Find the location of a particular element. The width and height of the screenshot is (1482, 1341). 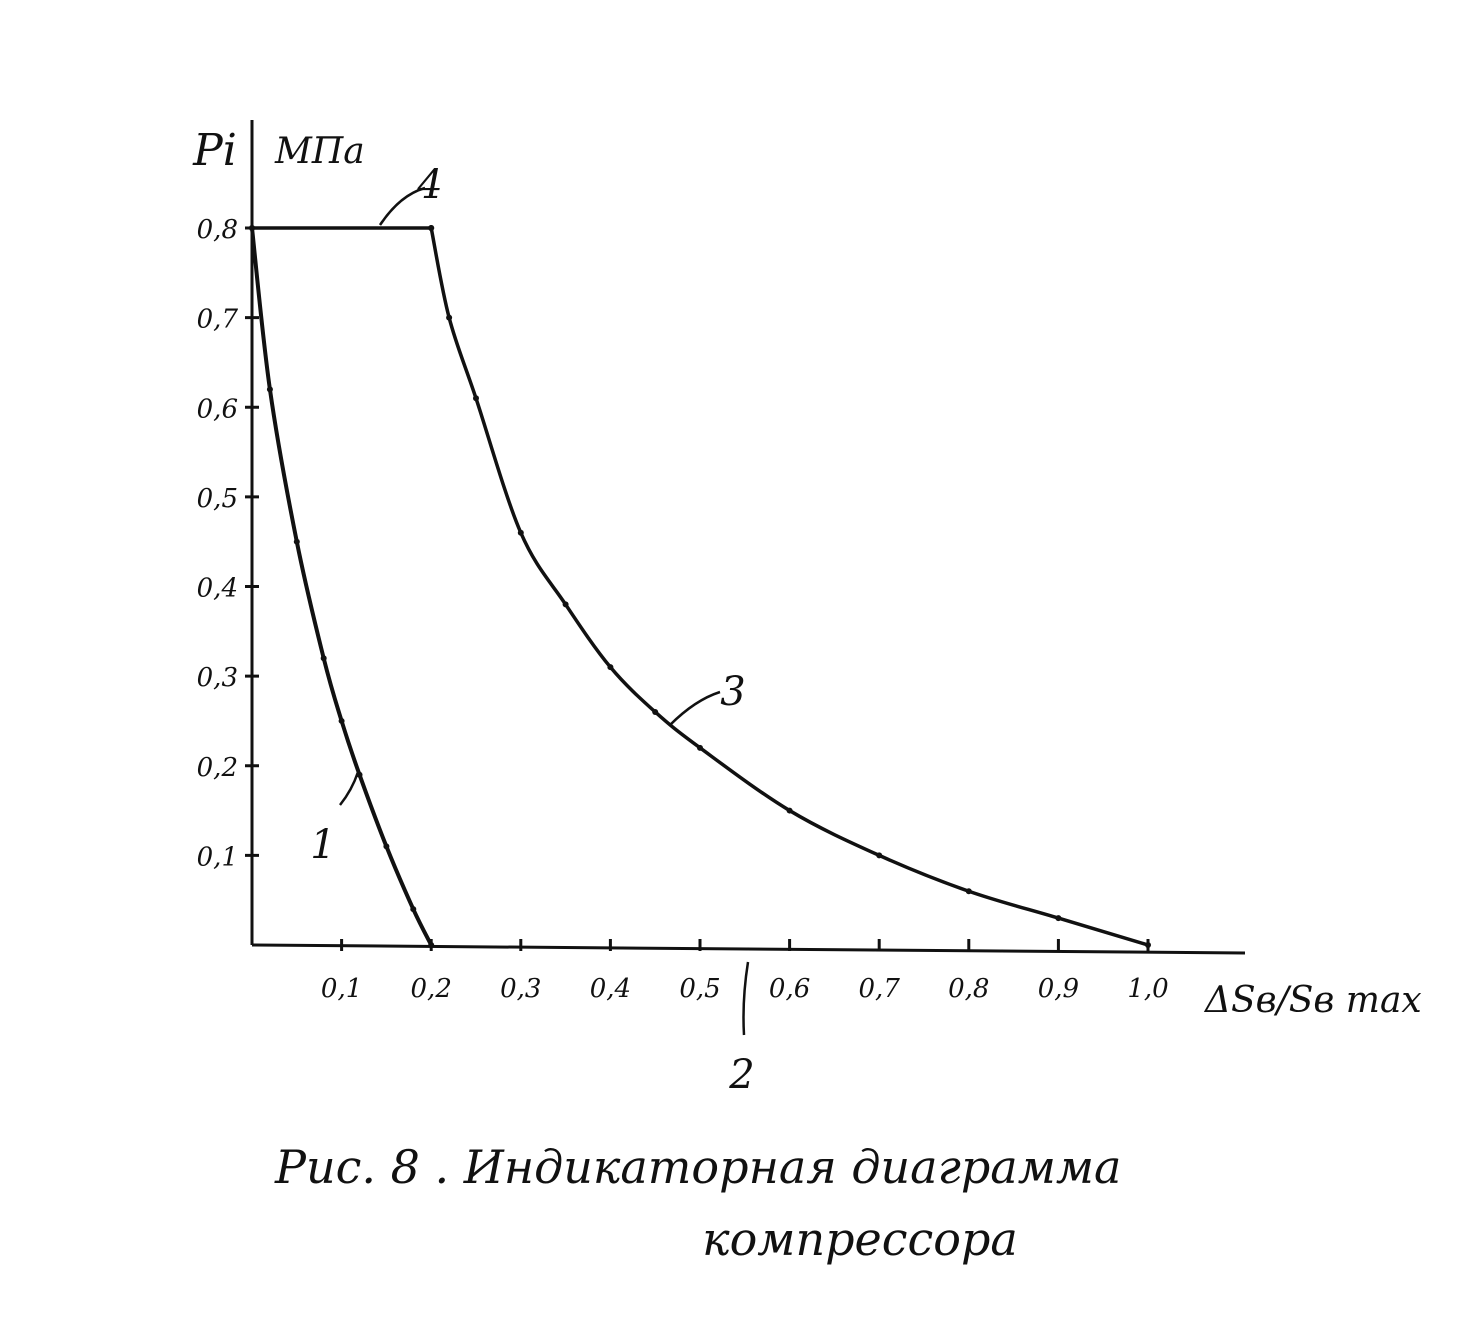

y-tick-label: 0,5 is located at coordinates (217, 499).